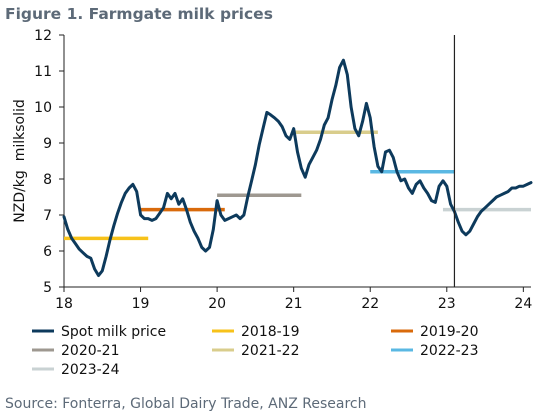 The height and width of the screenshot is (418, 549). I want to click on x-tick-label: 24, so click(523, 304).